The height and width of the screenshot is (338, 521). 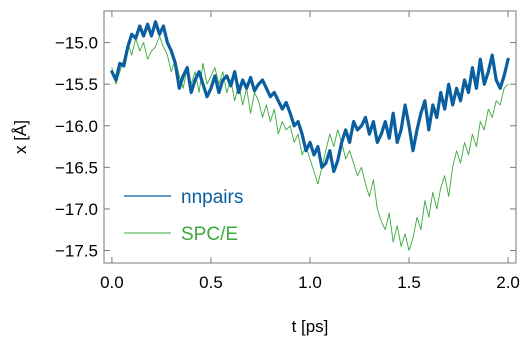 What do you see at coordinates (76, 126) in the screenshot?
I see `y-tick-label: −16.0` at bounding box center [76, 126].